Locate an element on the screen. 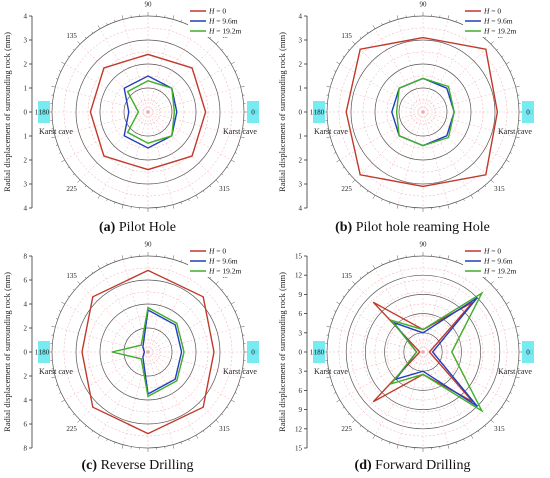  y-tick-label: 9 is located at coordinates (301, 410).